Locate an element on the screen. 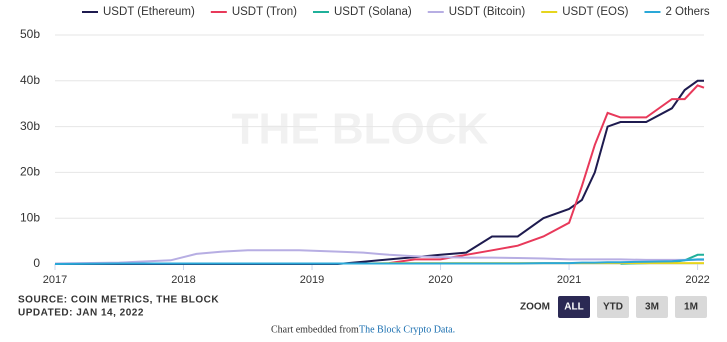 The image size is (727, 342). zoom-button-label: YTD is located at coordinates (613, 307).